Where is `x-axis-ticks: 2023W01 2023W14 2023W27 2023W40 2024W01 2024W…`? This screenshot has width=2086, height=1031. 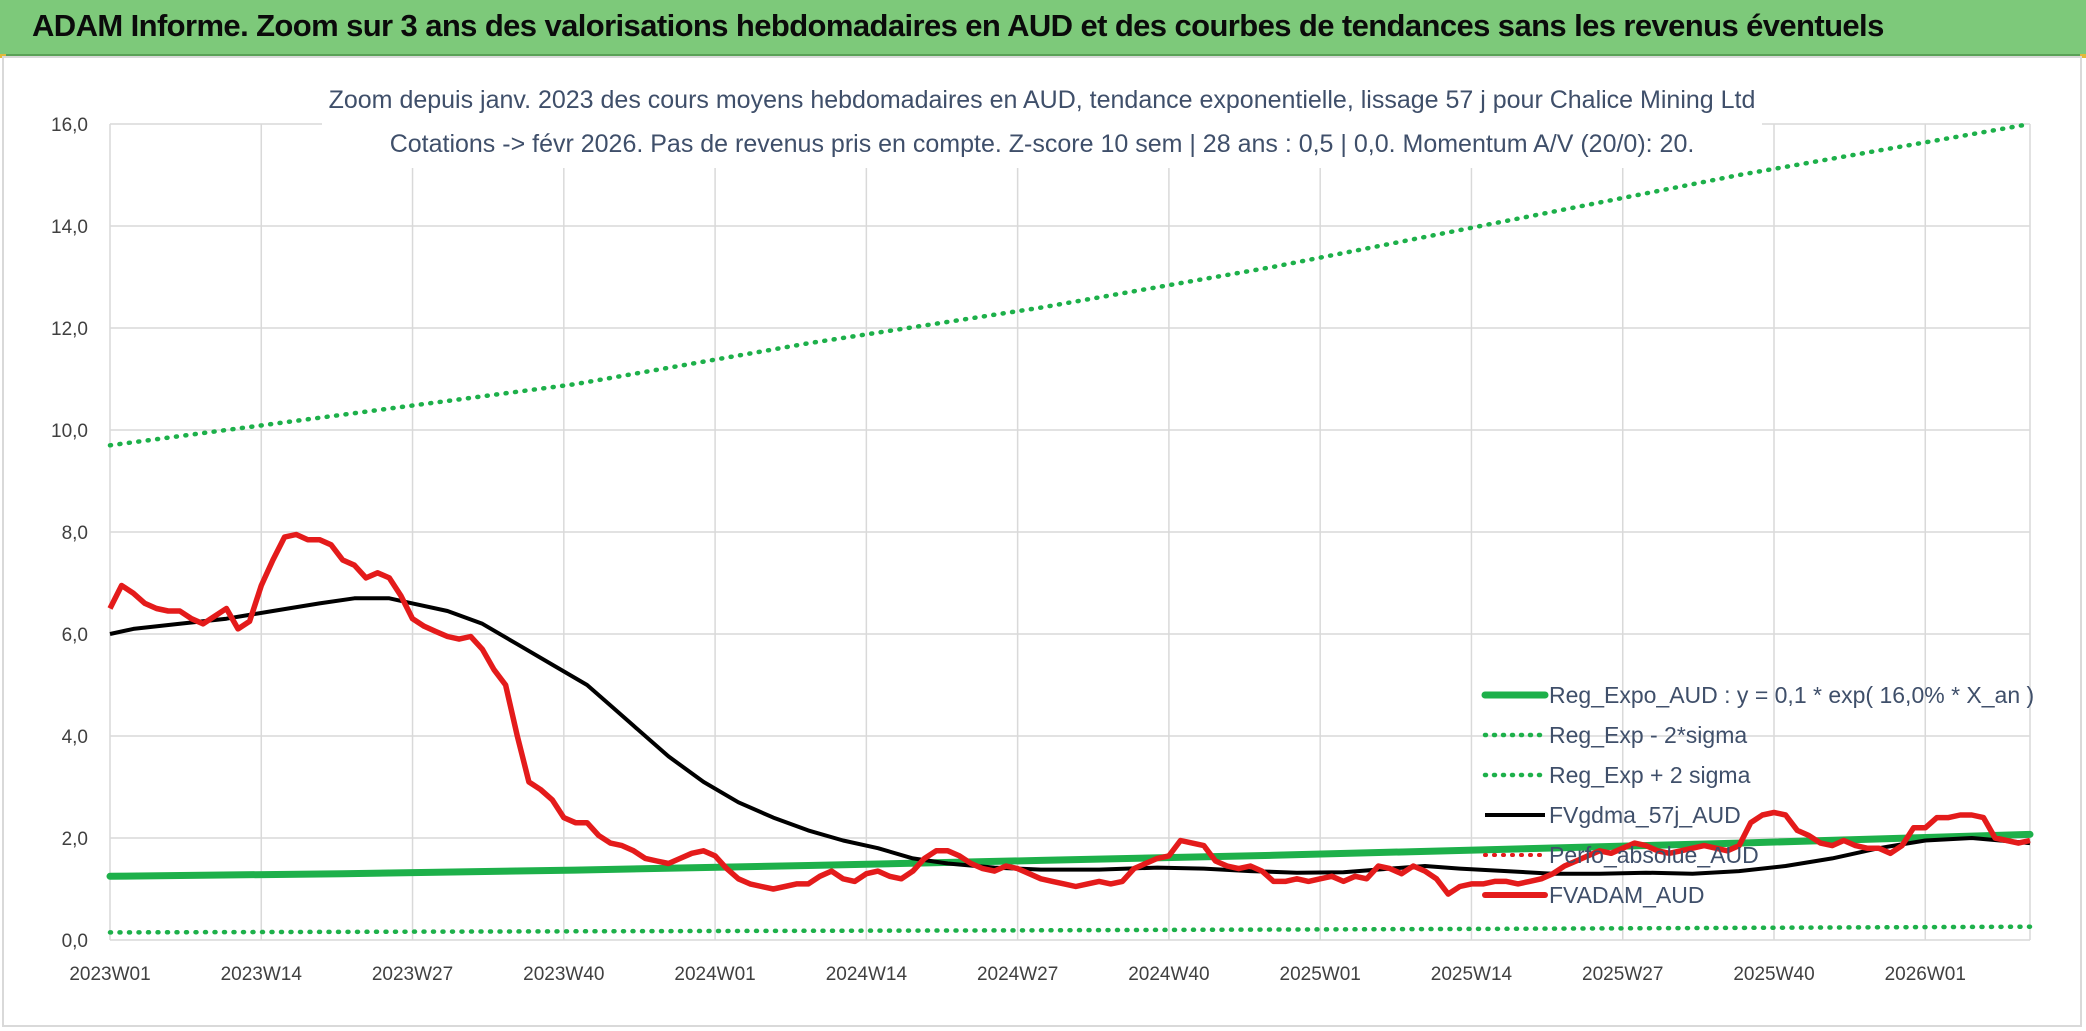
x-axis-ticks: 2023W01 2023W14 2023W27 2023W40 2024W01 2024W… is located at coordinates (1017, 974).